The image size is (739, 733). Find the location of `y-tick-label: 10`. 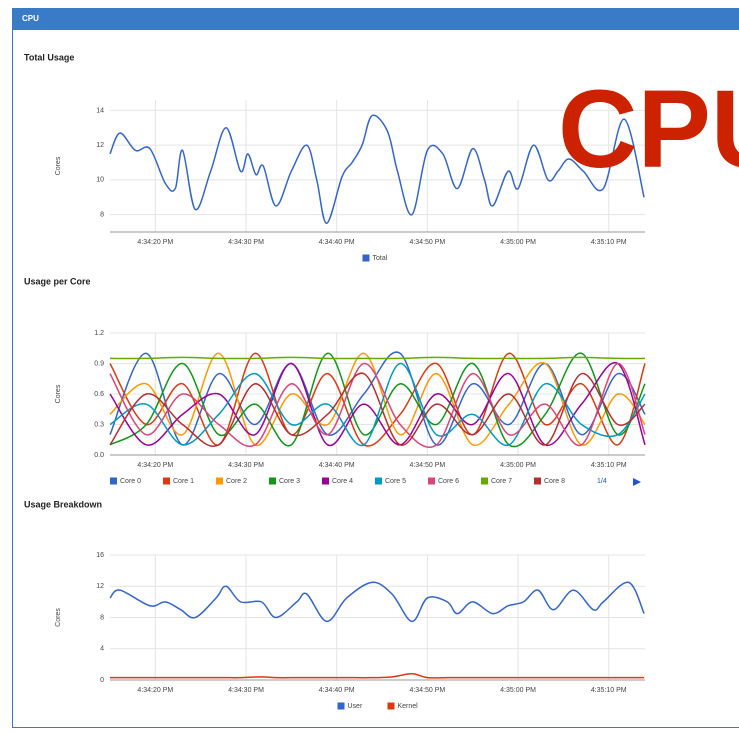

y-tick-label: 10 is located at coordinates (100, 180).